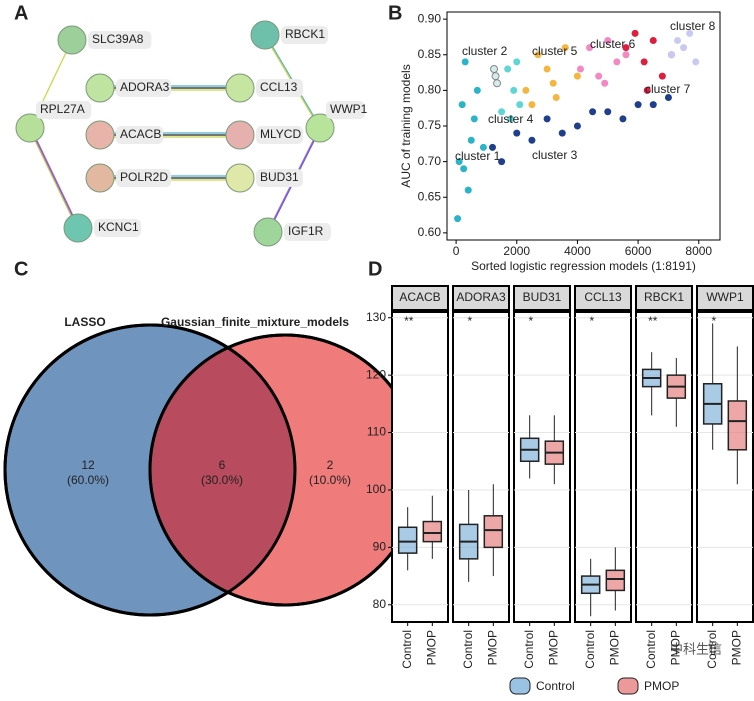  Describe the element at coordinates (255, 322) in the screenshot. I see `set-label: Gaussian_finite_mixture_models` at that location.